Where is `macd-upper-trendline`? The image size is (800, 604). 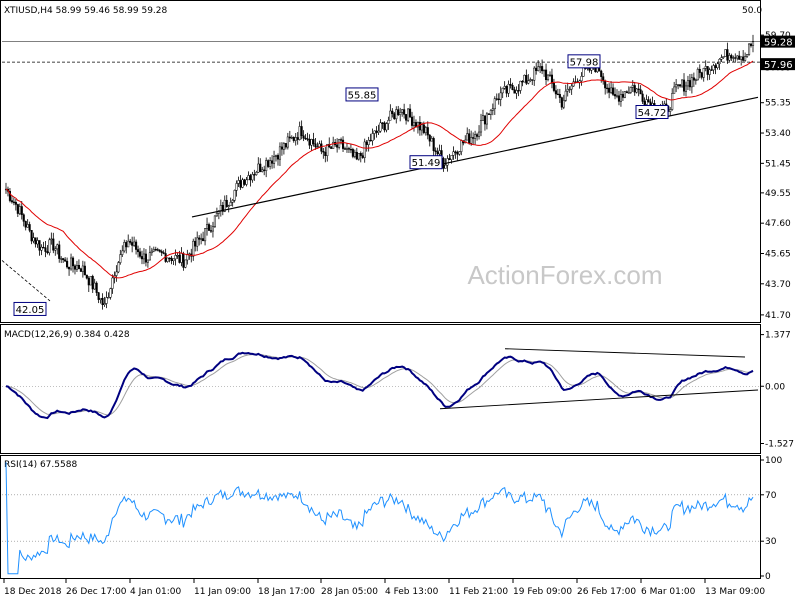
macd-upper-trendline is located at coordinates (625, 353).